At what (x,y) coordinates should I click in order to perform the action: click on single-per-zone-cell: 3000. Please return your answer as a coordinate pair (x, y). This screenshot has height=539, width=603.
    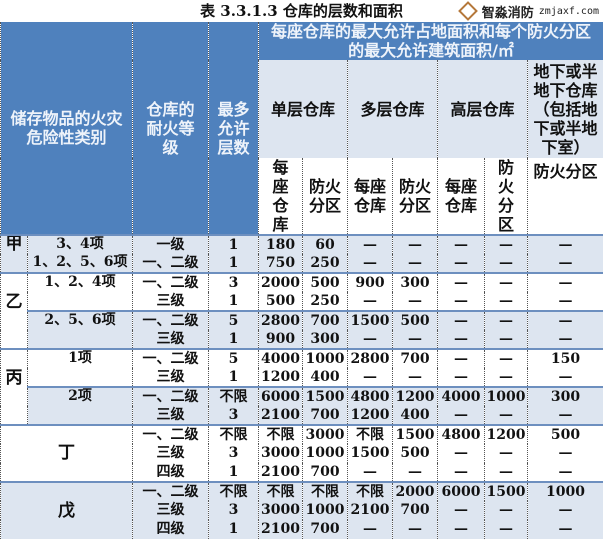
    Looking at the image, I should click on (325, 434).